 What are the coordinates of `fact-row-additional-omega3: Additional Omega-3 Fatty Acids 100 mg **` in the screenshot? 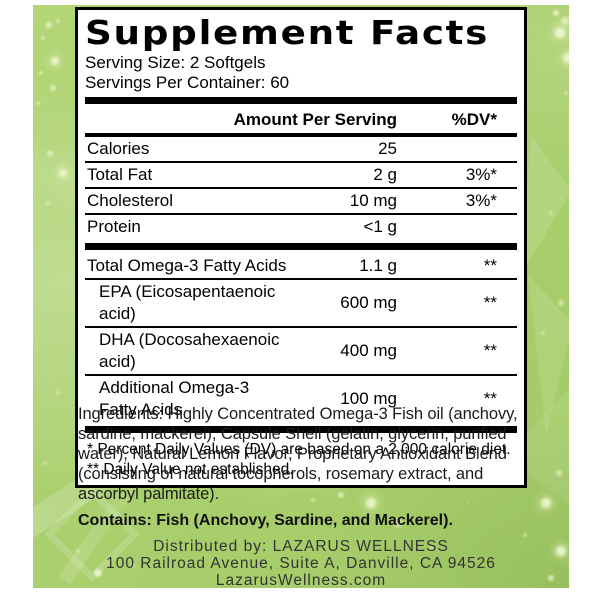 It's located at (301, 399).